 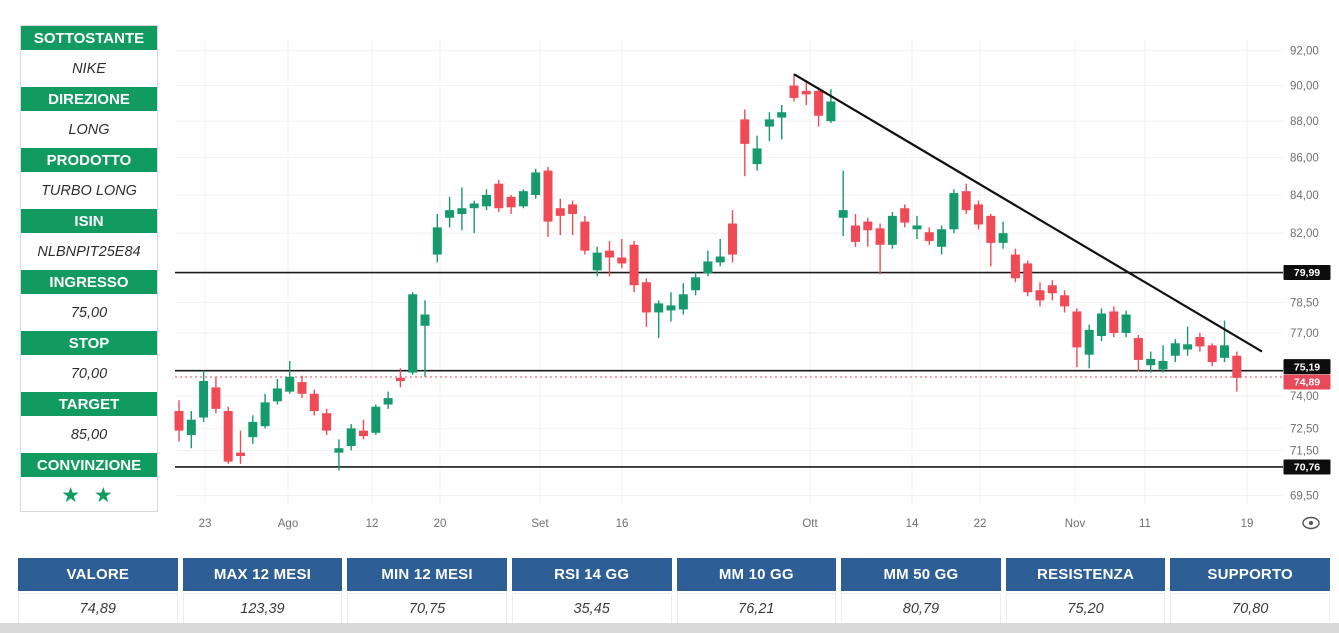 What do you see at coordinates (372, 524) in the screenshot?
I see `svg-text: 12` at bounding box center [372, 524].